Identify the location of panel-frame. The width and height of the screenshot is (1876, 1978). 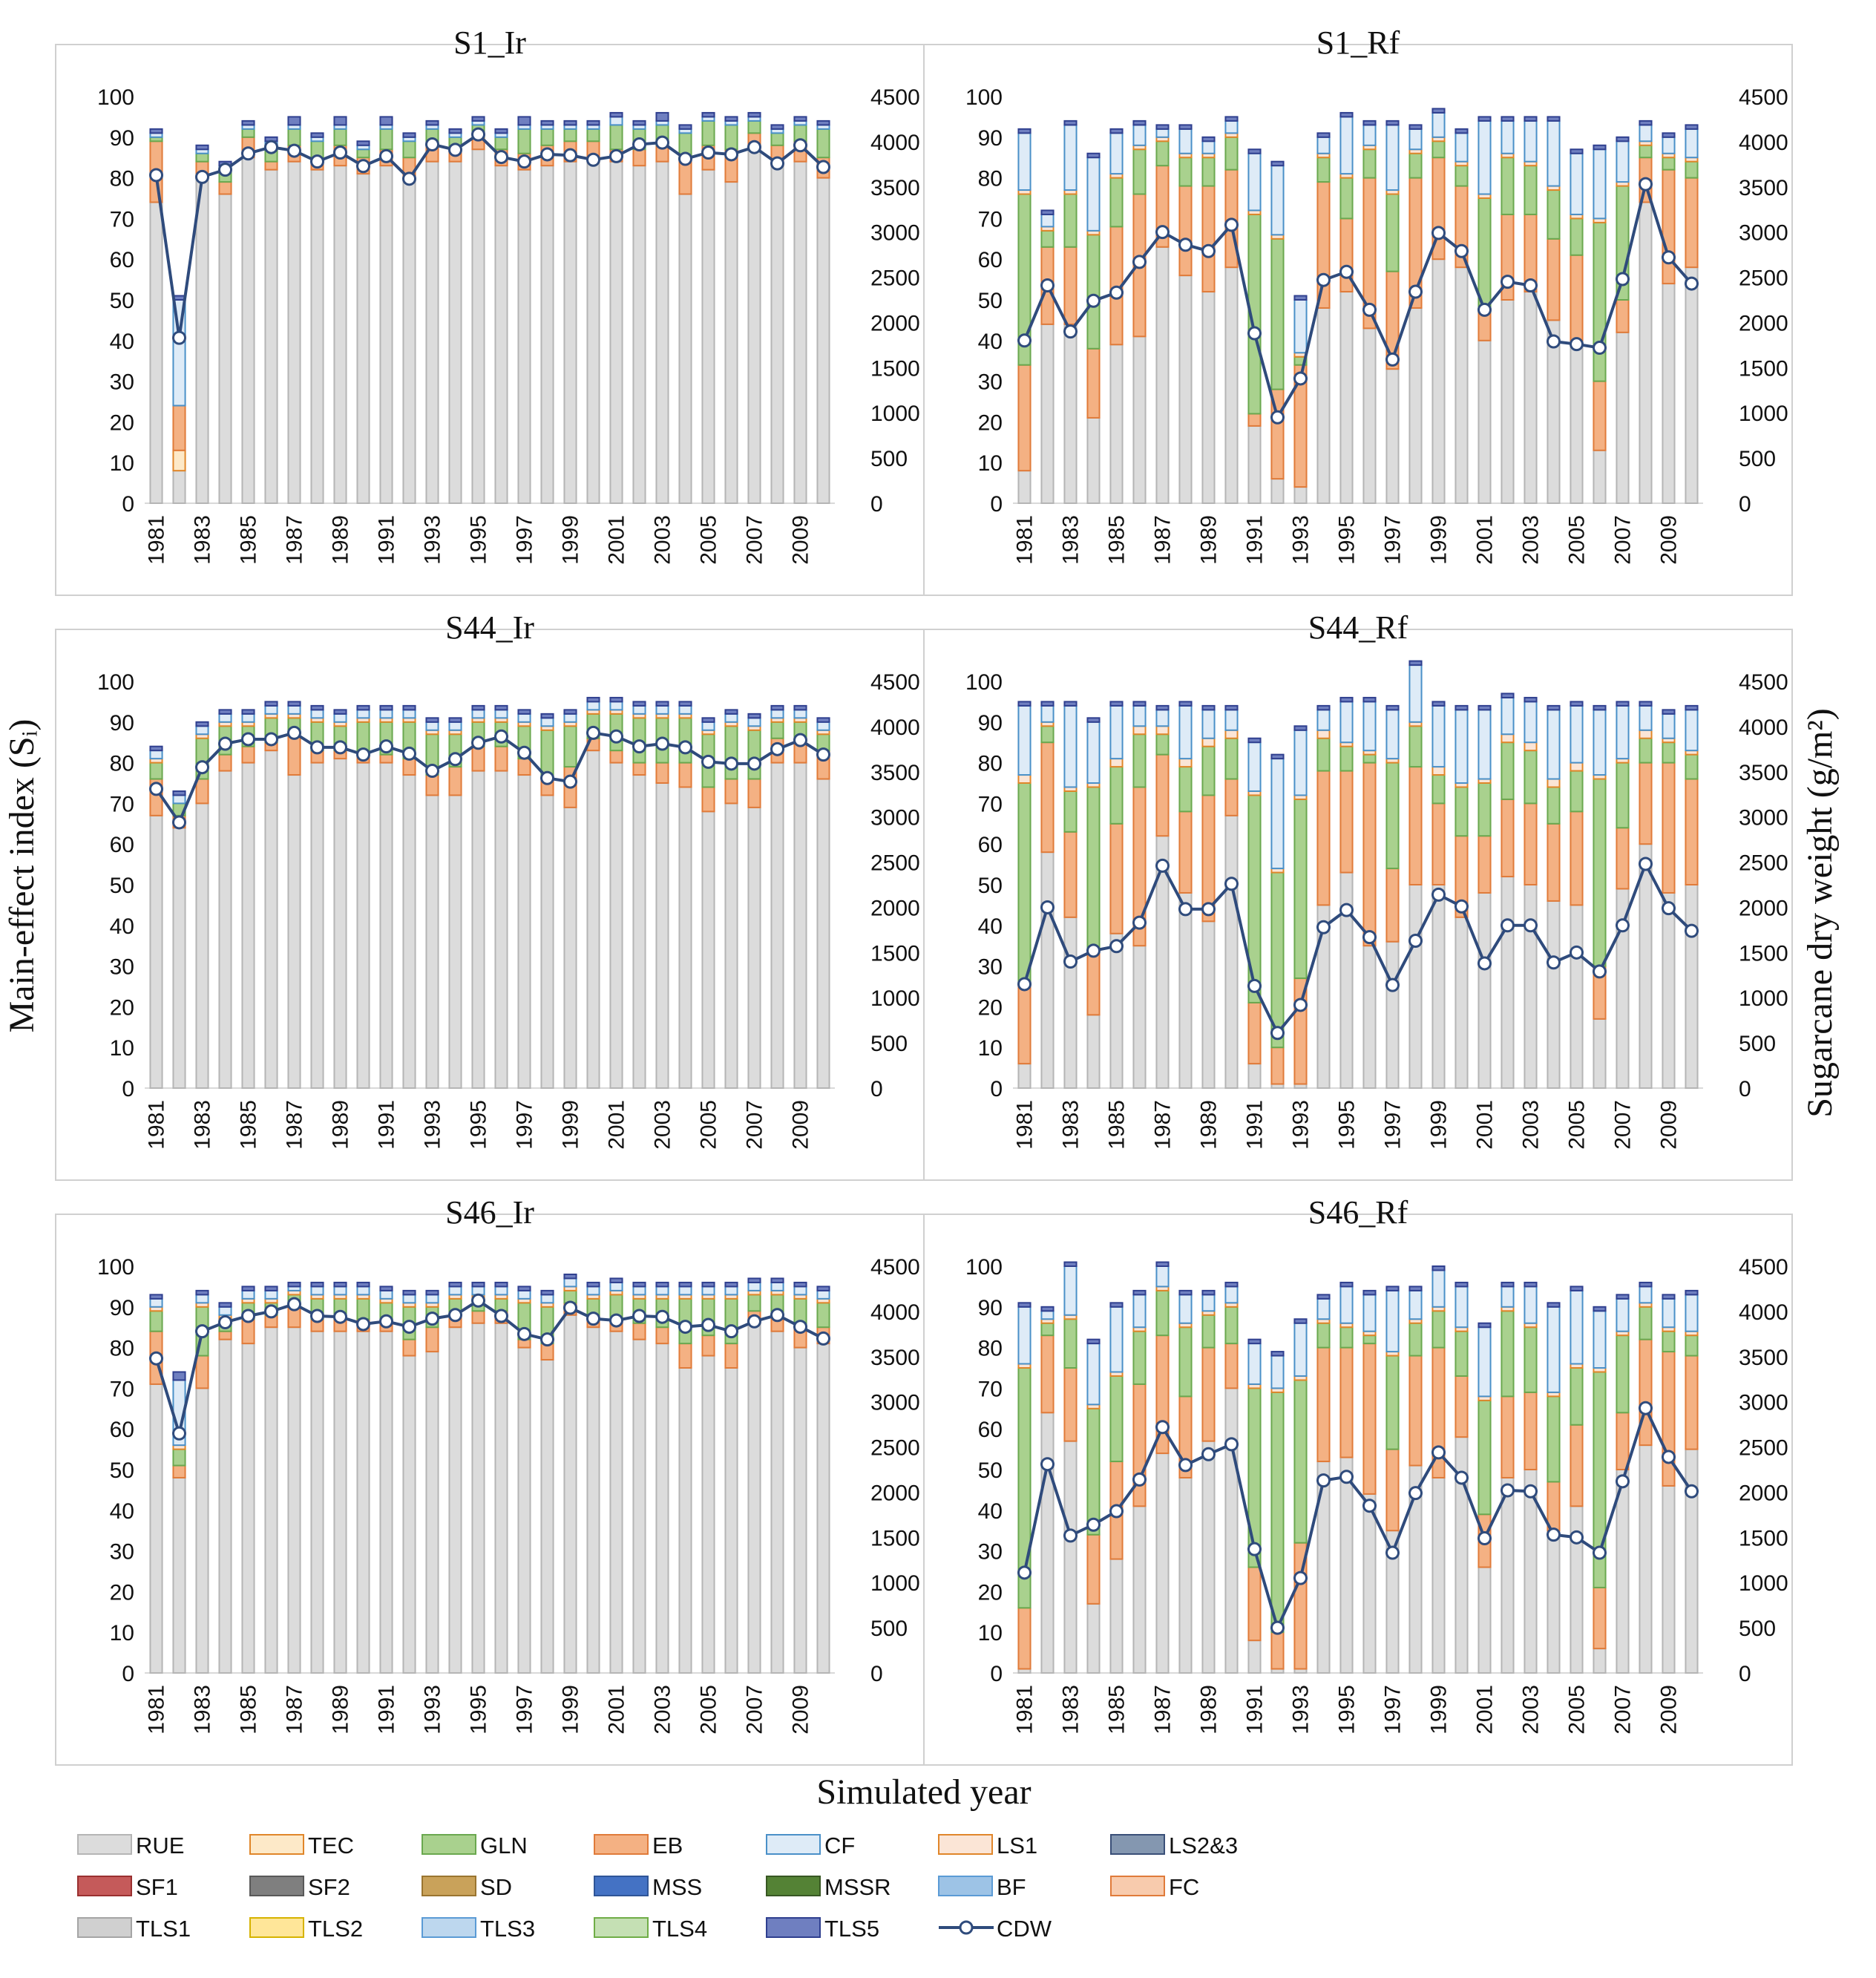
(1358, 1490).